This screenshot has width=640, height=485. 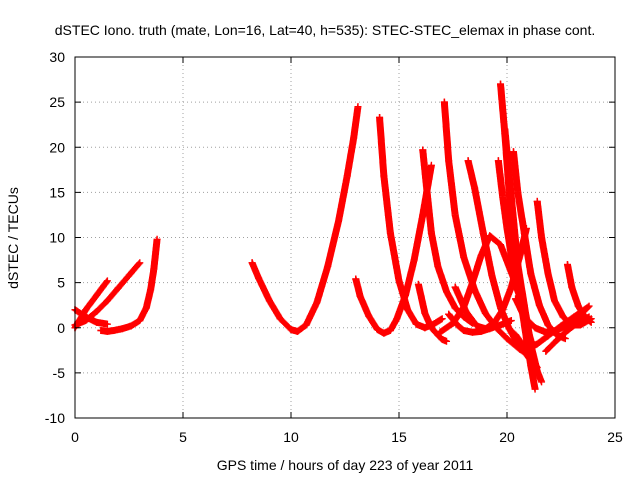 I want to click on y-axis-label: dSTEC / TECUs, so click(x=13, y=238).